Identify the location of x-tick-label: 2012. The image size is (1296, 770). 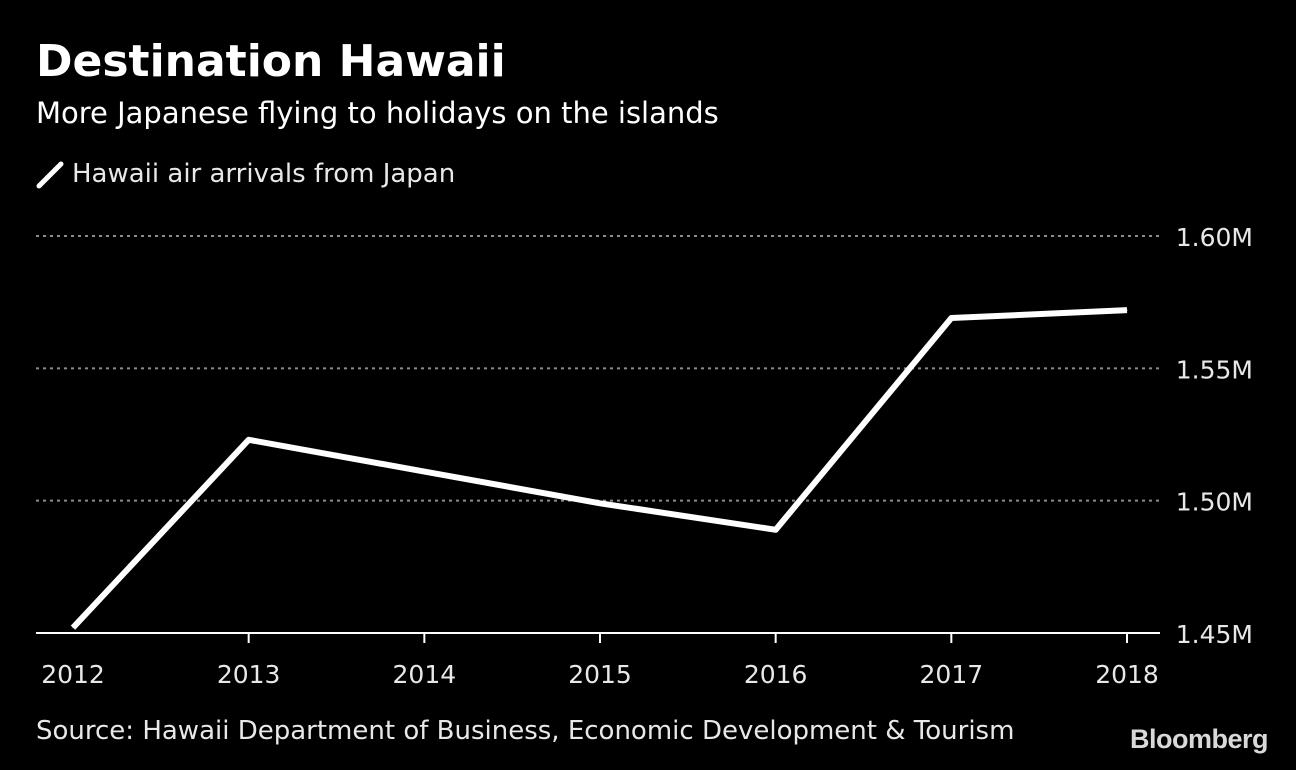
(73, 674).